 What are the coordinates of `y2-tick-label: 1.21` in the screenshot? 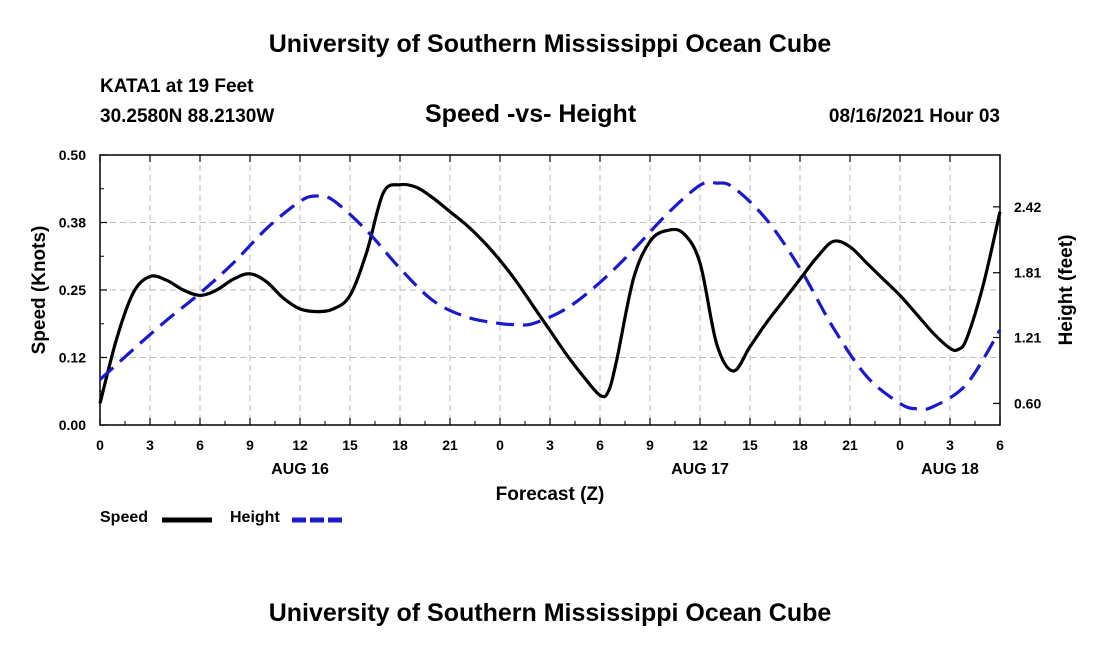 It's located at (1027, 338).